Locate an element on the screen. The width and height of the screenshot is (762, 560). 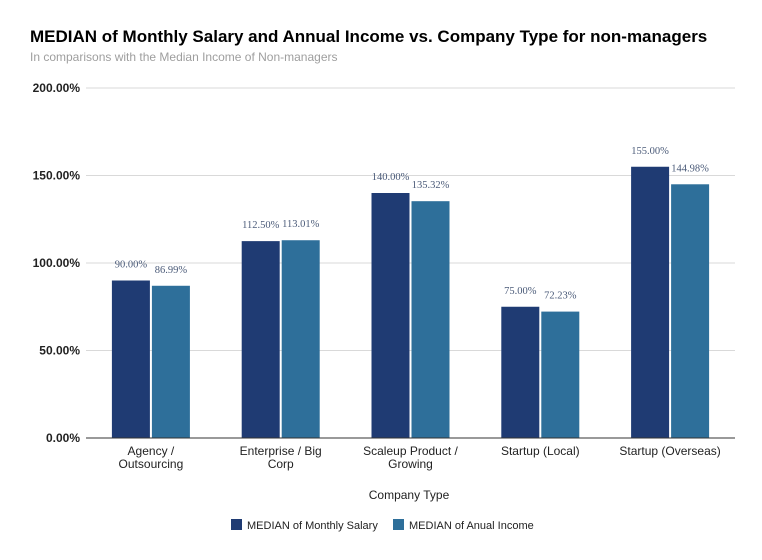
y-tick-label: 0.00% is located at coordinates (63, 438).